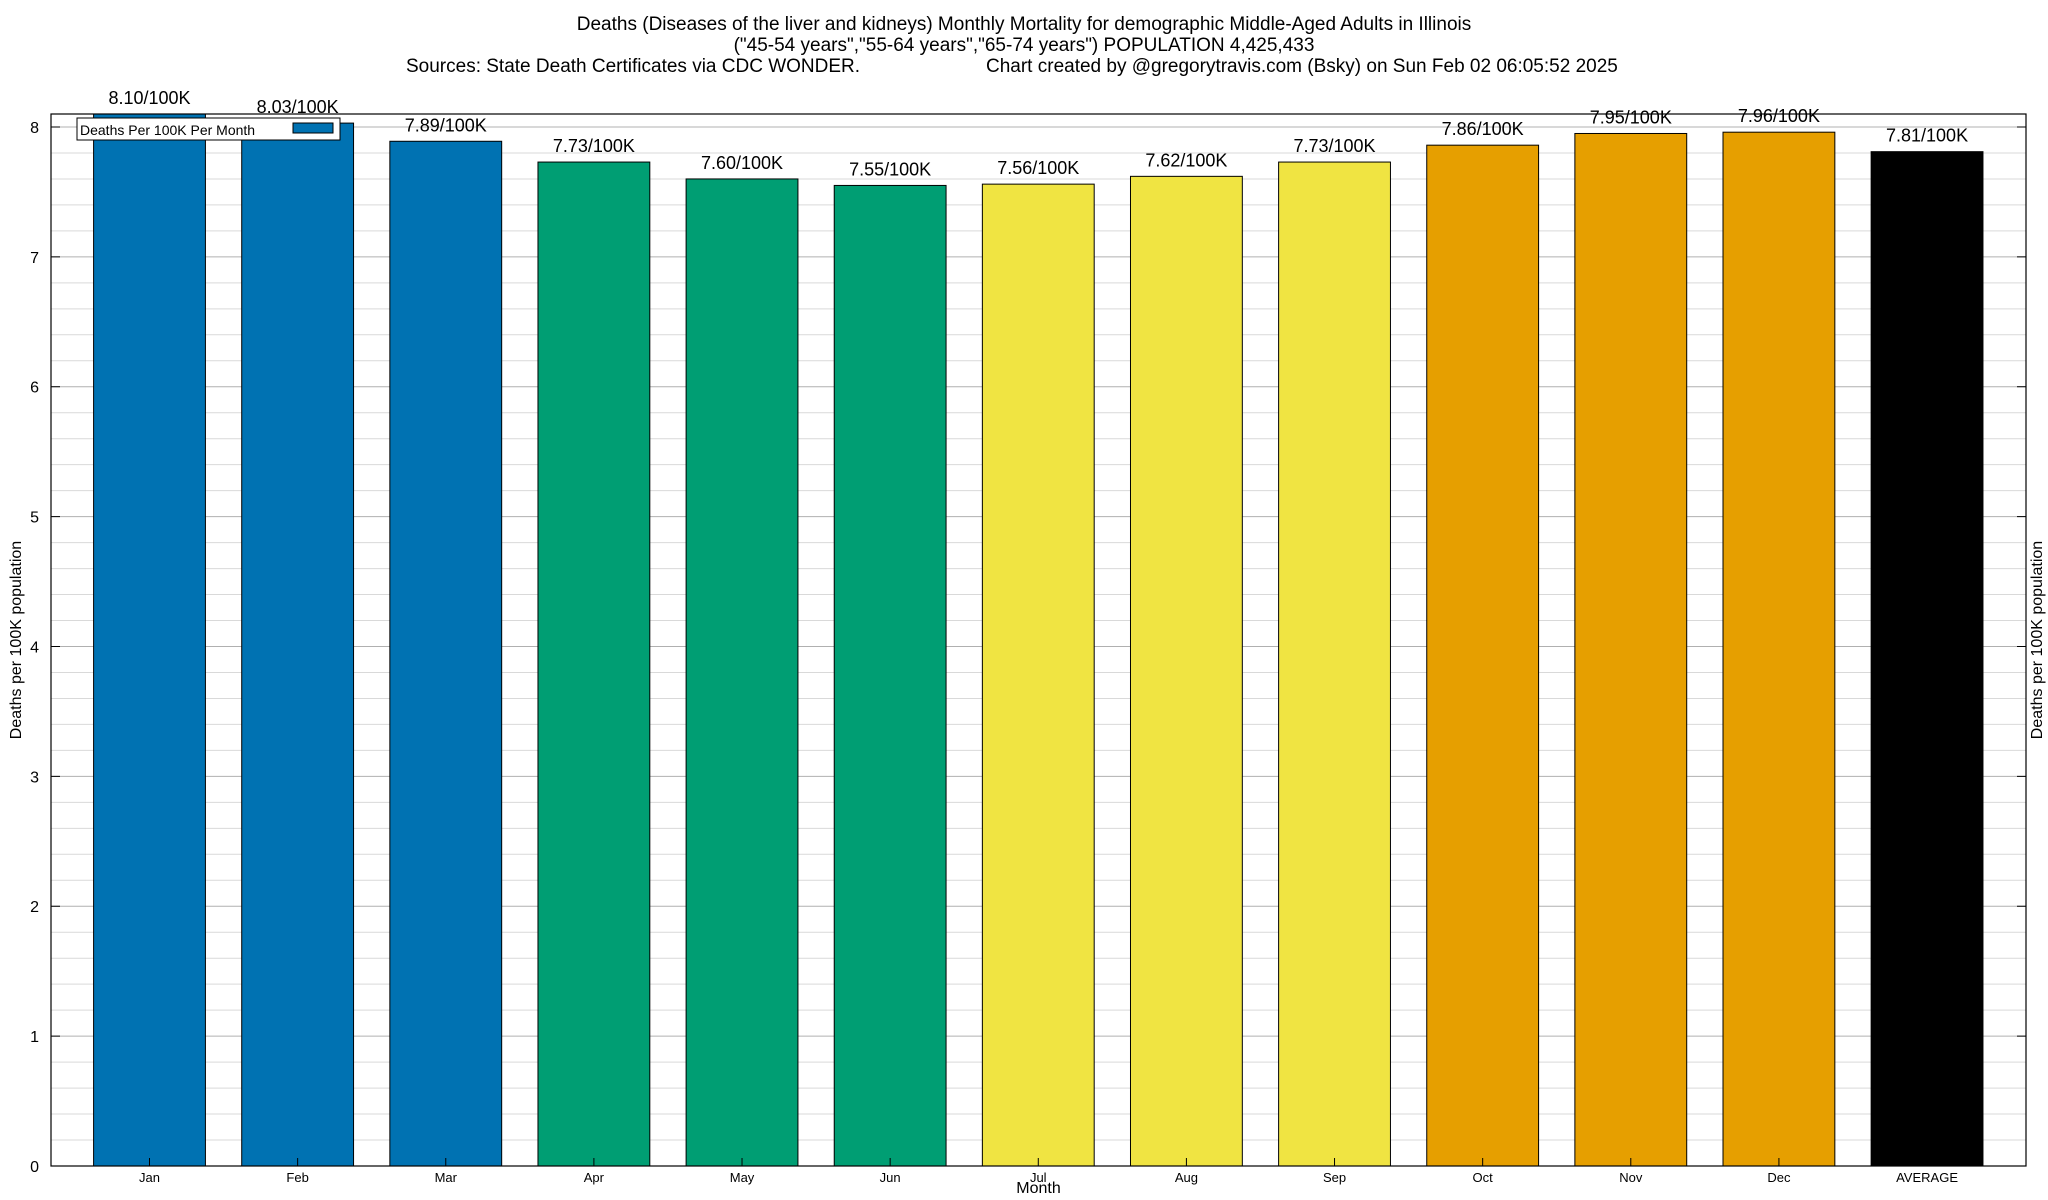  What do you see at coordinates (313, 128) in the screenshot?
I see `legend-swatch` at bounding box center [313, 128].